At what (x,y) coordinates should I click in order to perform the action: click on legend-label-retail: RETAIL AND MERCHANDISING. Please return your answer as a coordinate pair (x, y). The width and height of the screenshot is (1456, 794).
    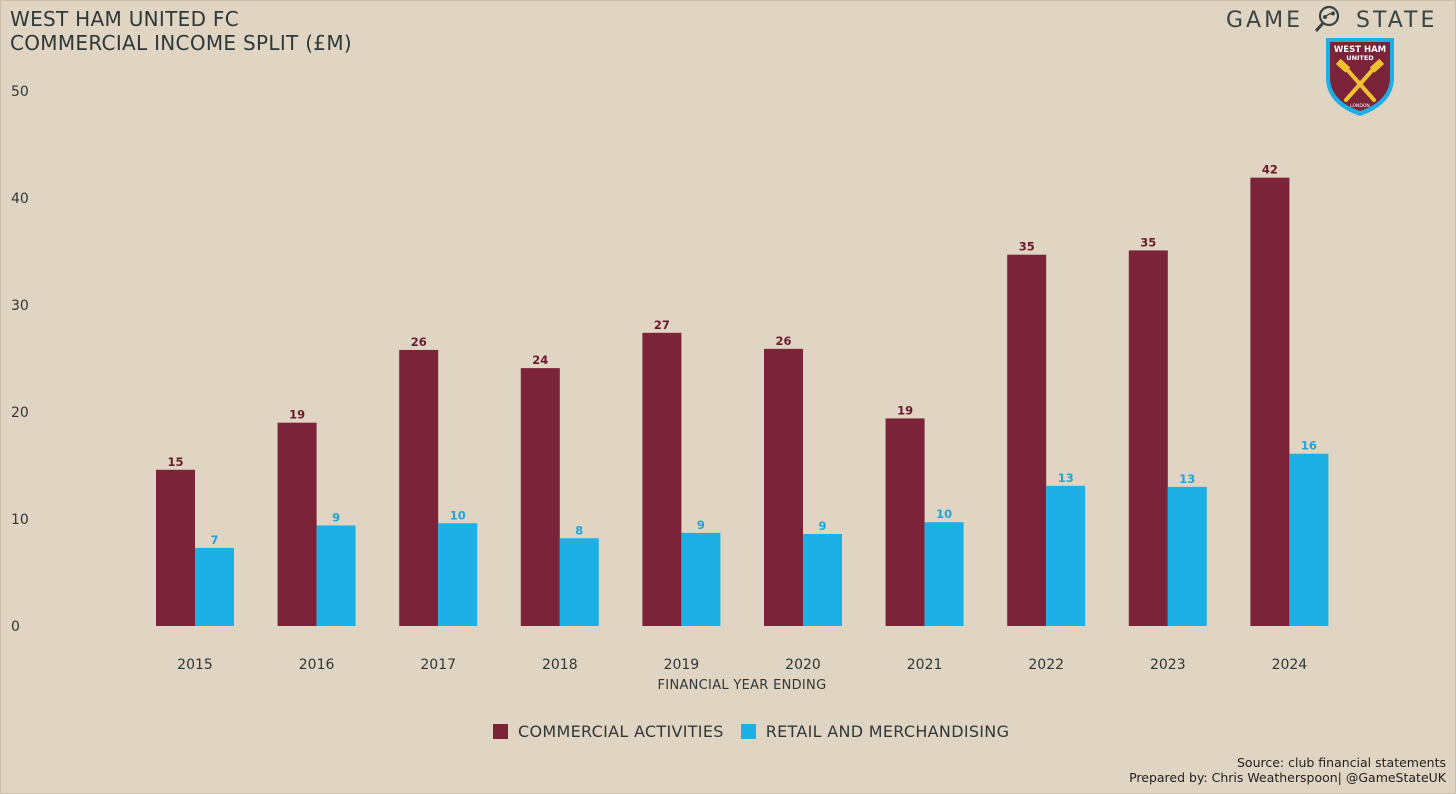
    Looking at the image, I should click on (887, 731).